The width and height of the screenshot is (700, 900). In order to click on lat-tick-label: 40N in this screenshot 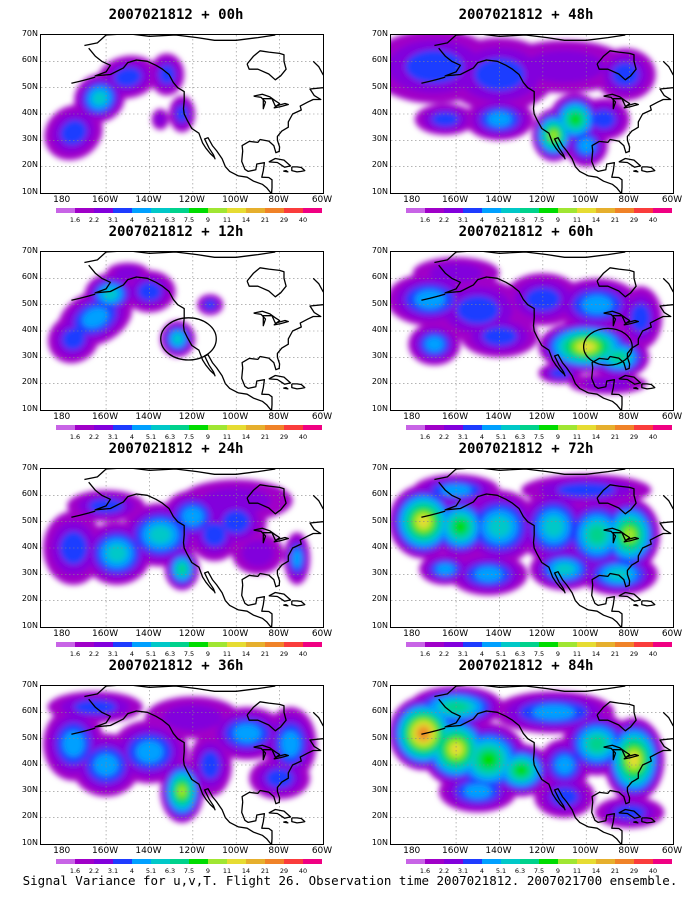, I will do `click(379, 112)`.